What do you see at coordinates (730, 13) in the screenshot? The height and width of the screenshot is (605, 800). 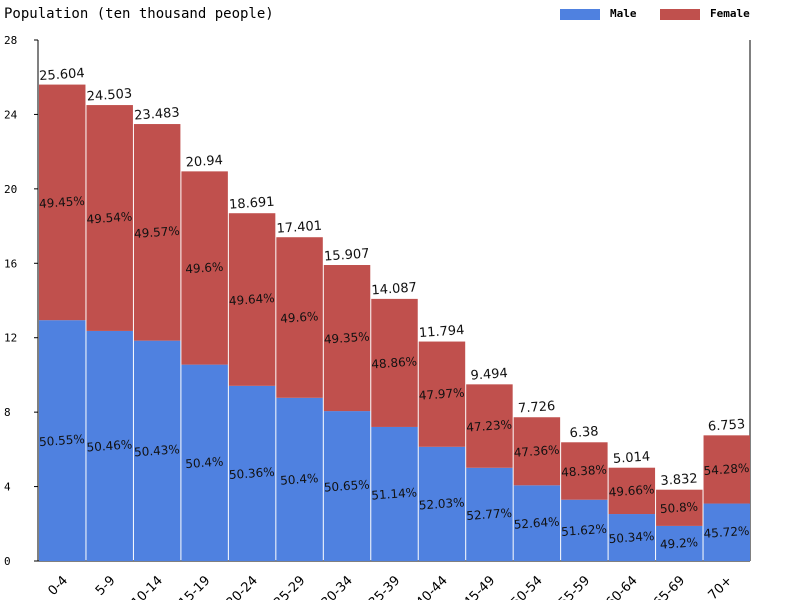 I see `legend-female-label: Female` at bounding box center [730, 13].